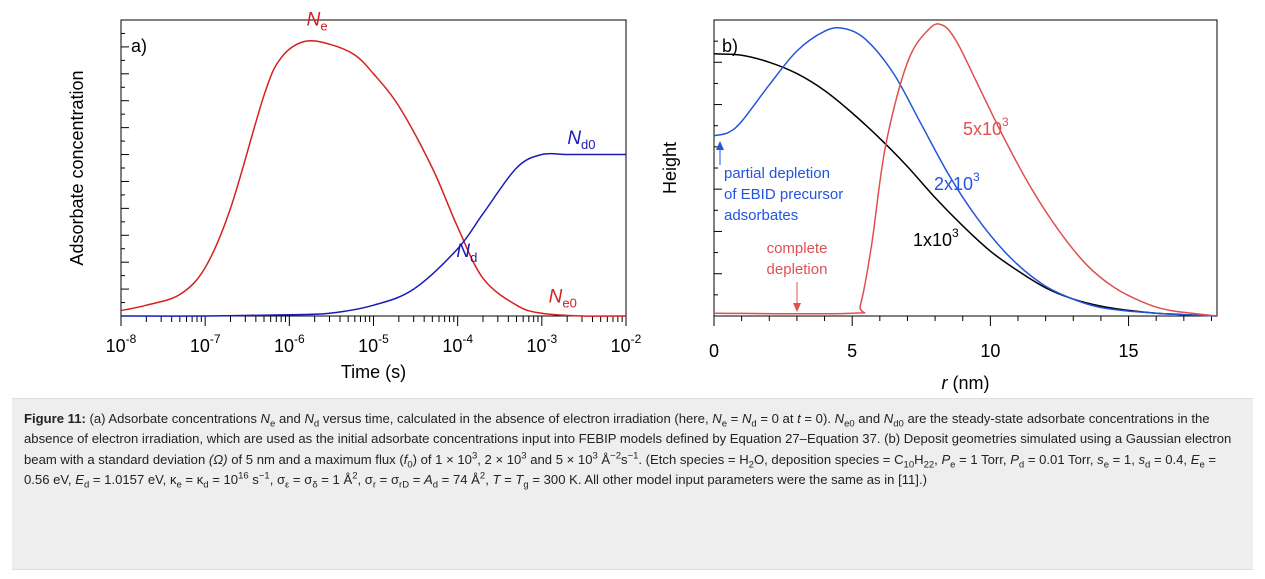 The image size is (1265, 579). What do you see at coordinates (315, 485) in the screenshot?
I see `caption-segment: δ` at bounding box center [315, 485].